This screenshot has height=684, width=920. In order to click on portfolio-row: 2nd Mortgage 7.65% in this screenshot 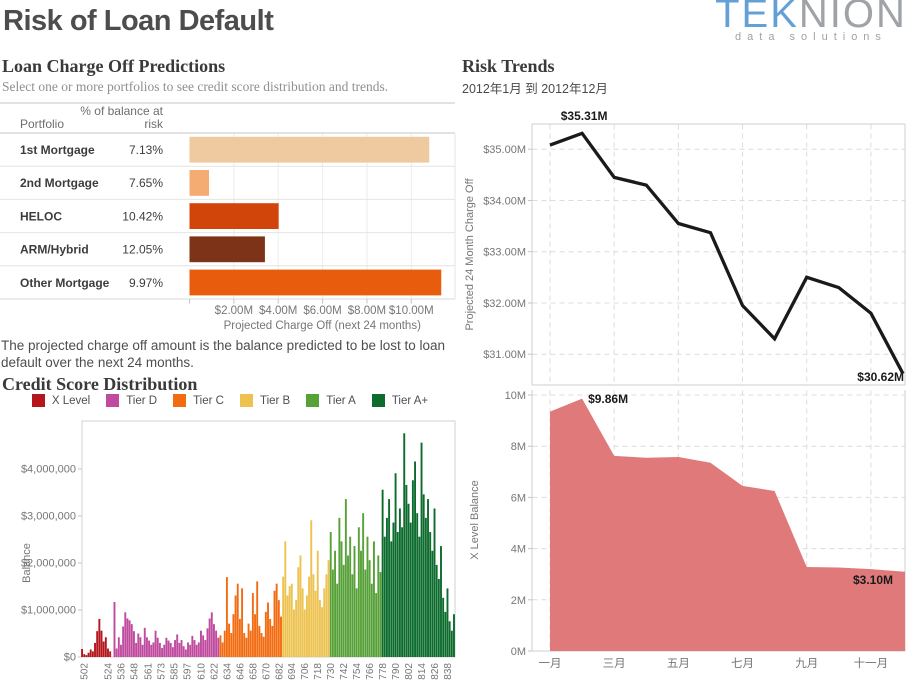, I will do `click(115, 183)`.